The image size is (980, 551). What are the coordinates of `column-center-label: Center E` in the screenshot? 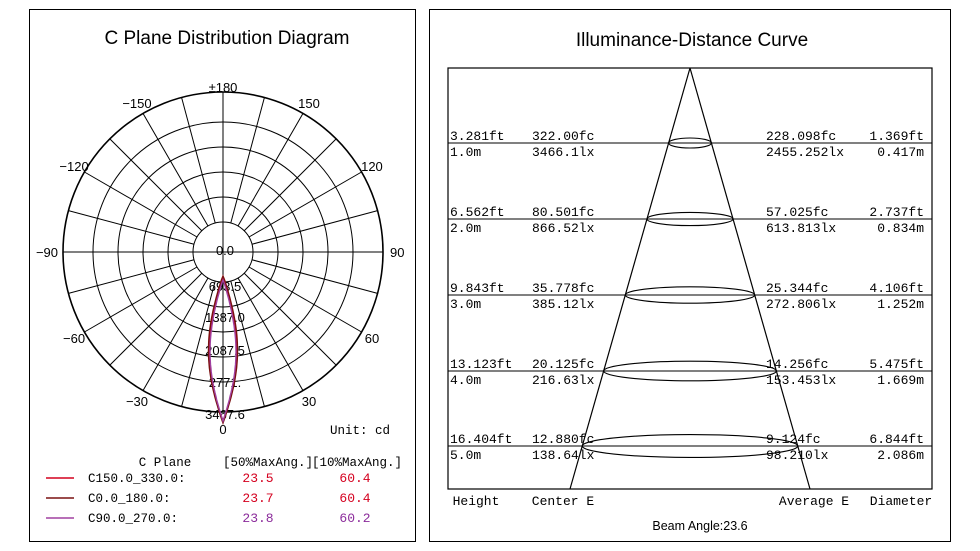 It's located at (563, 501).